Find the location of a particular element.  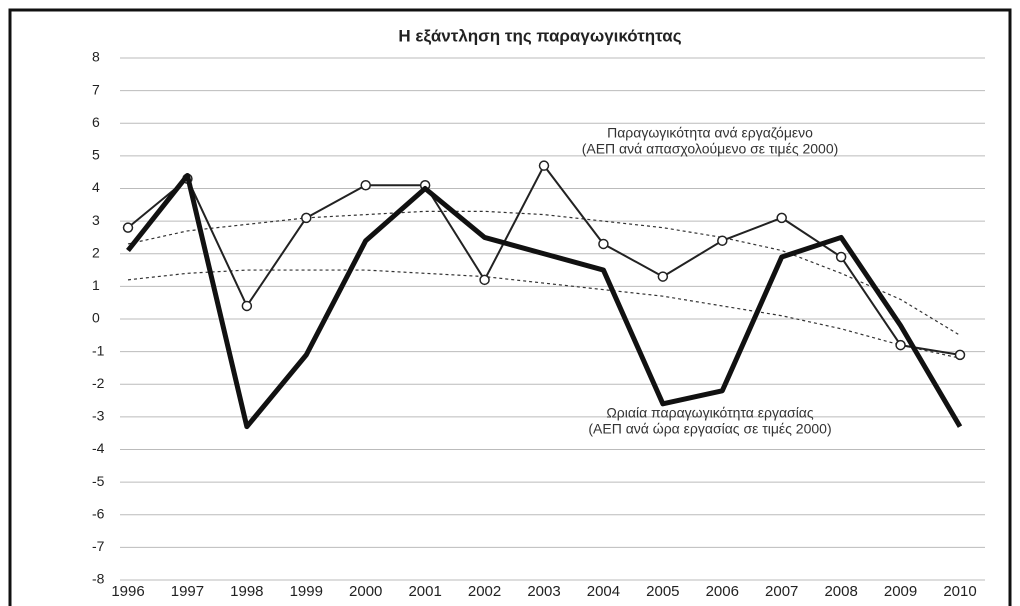

x-tick-label: 2001 is located at coordinates (424, 591).